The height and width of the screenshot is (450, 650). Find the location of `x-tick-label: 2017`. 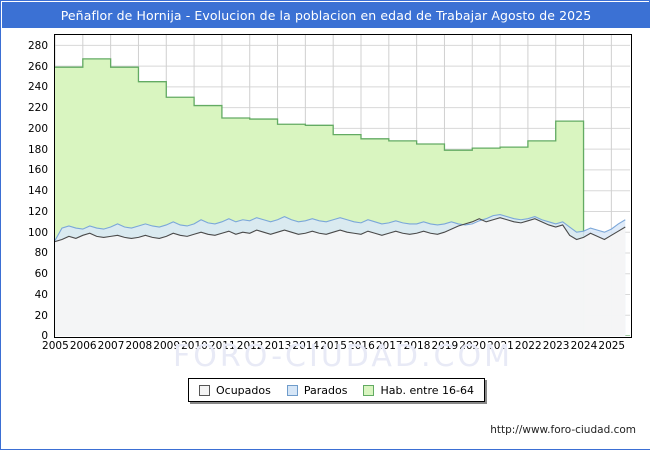

x-tick-label: 2017 is located at coordinates (389, 346).